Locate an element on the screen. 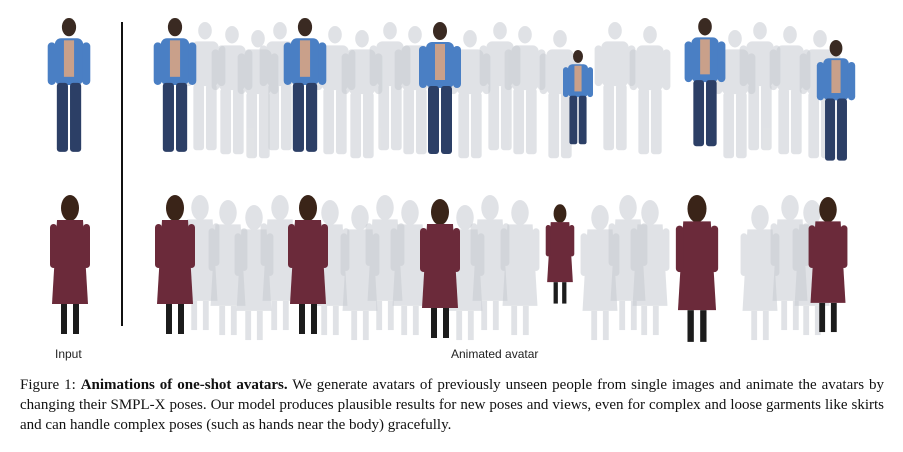 The height and width of the screenshot is (452, 903). input-label: Input is located at coordinates (68, 354).